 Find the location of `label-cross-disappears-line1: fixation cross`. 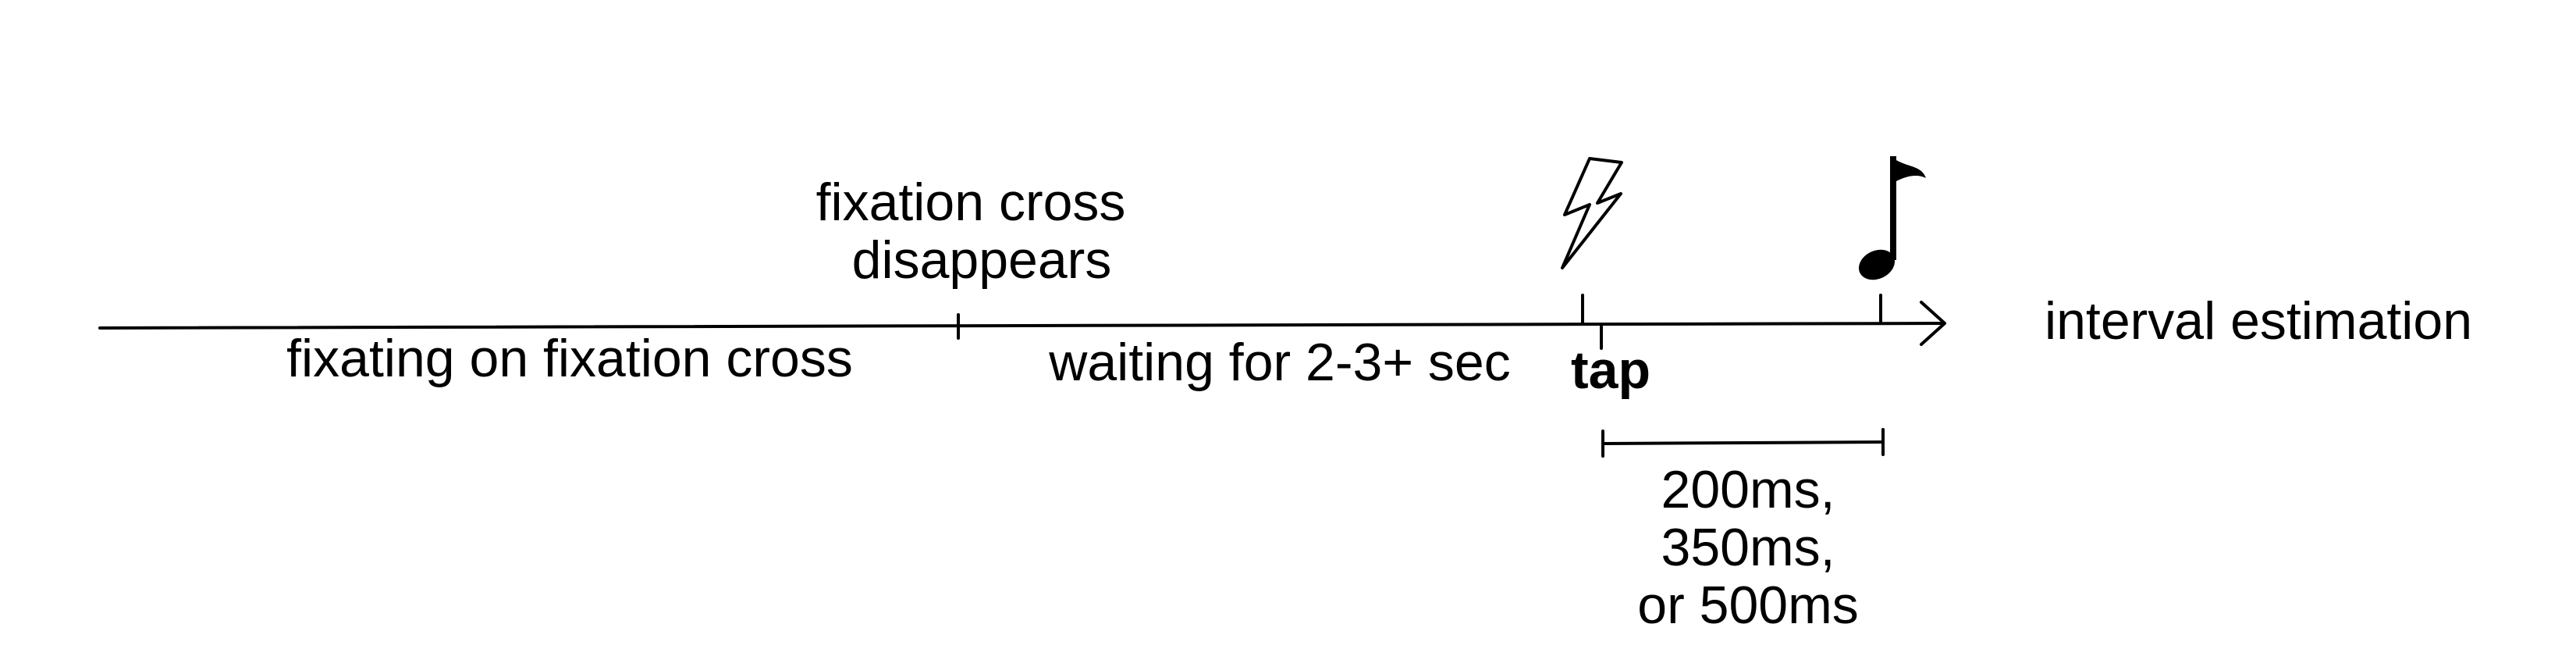

label-cross-disappears-line1: fixation cross is located at coordinates (971, 202).